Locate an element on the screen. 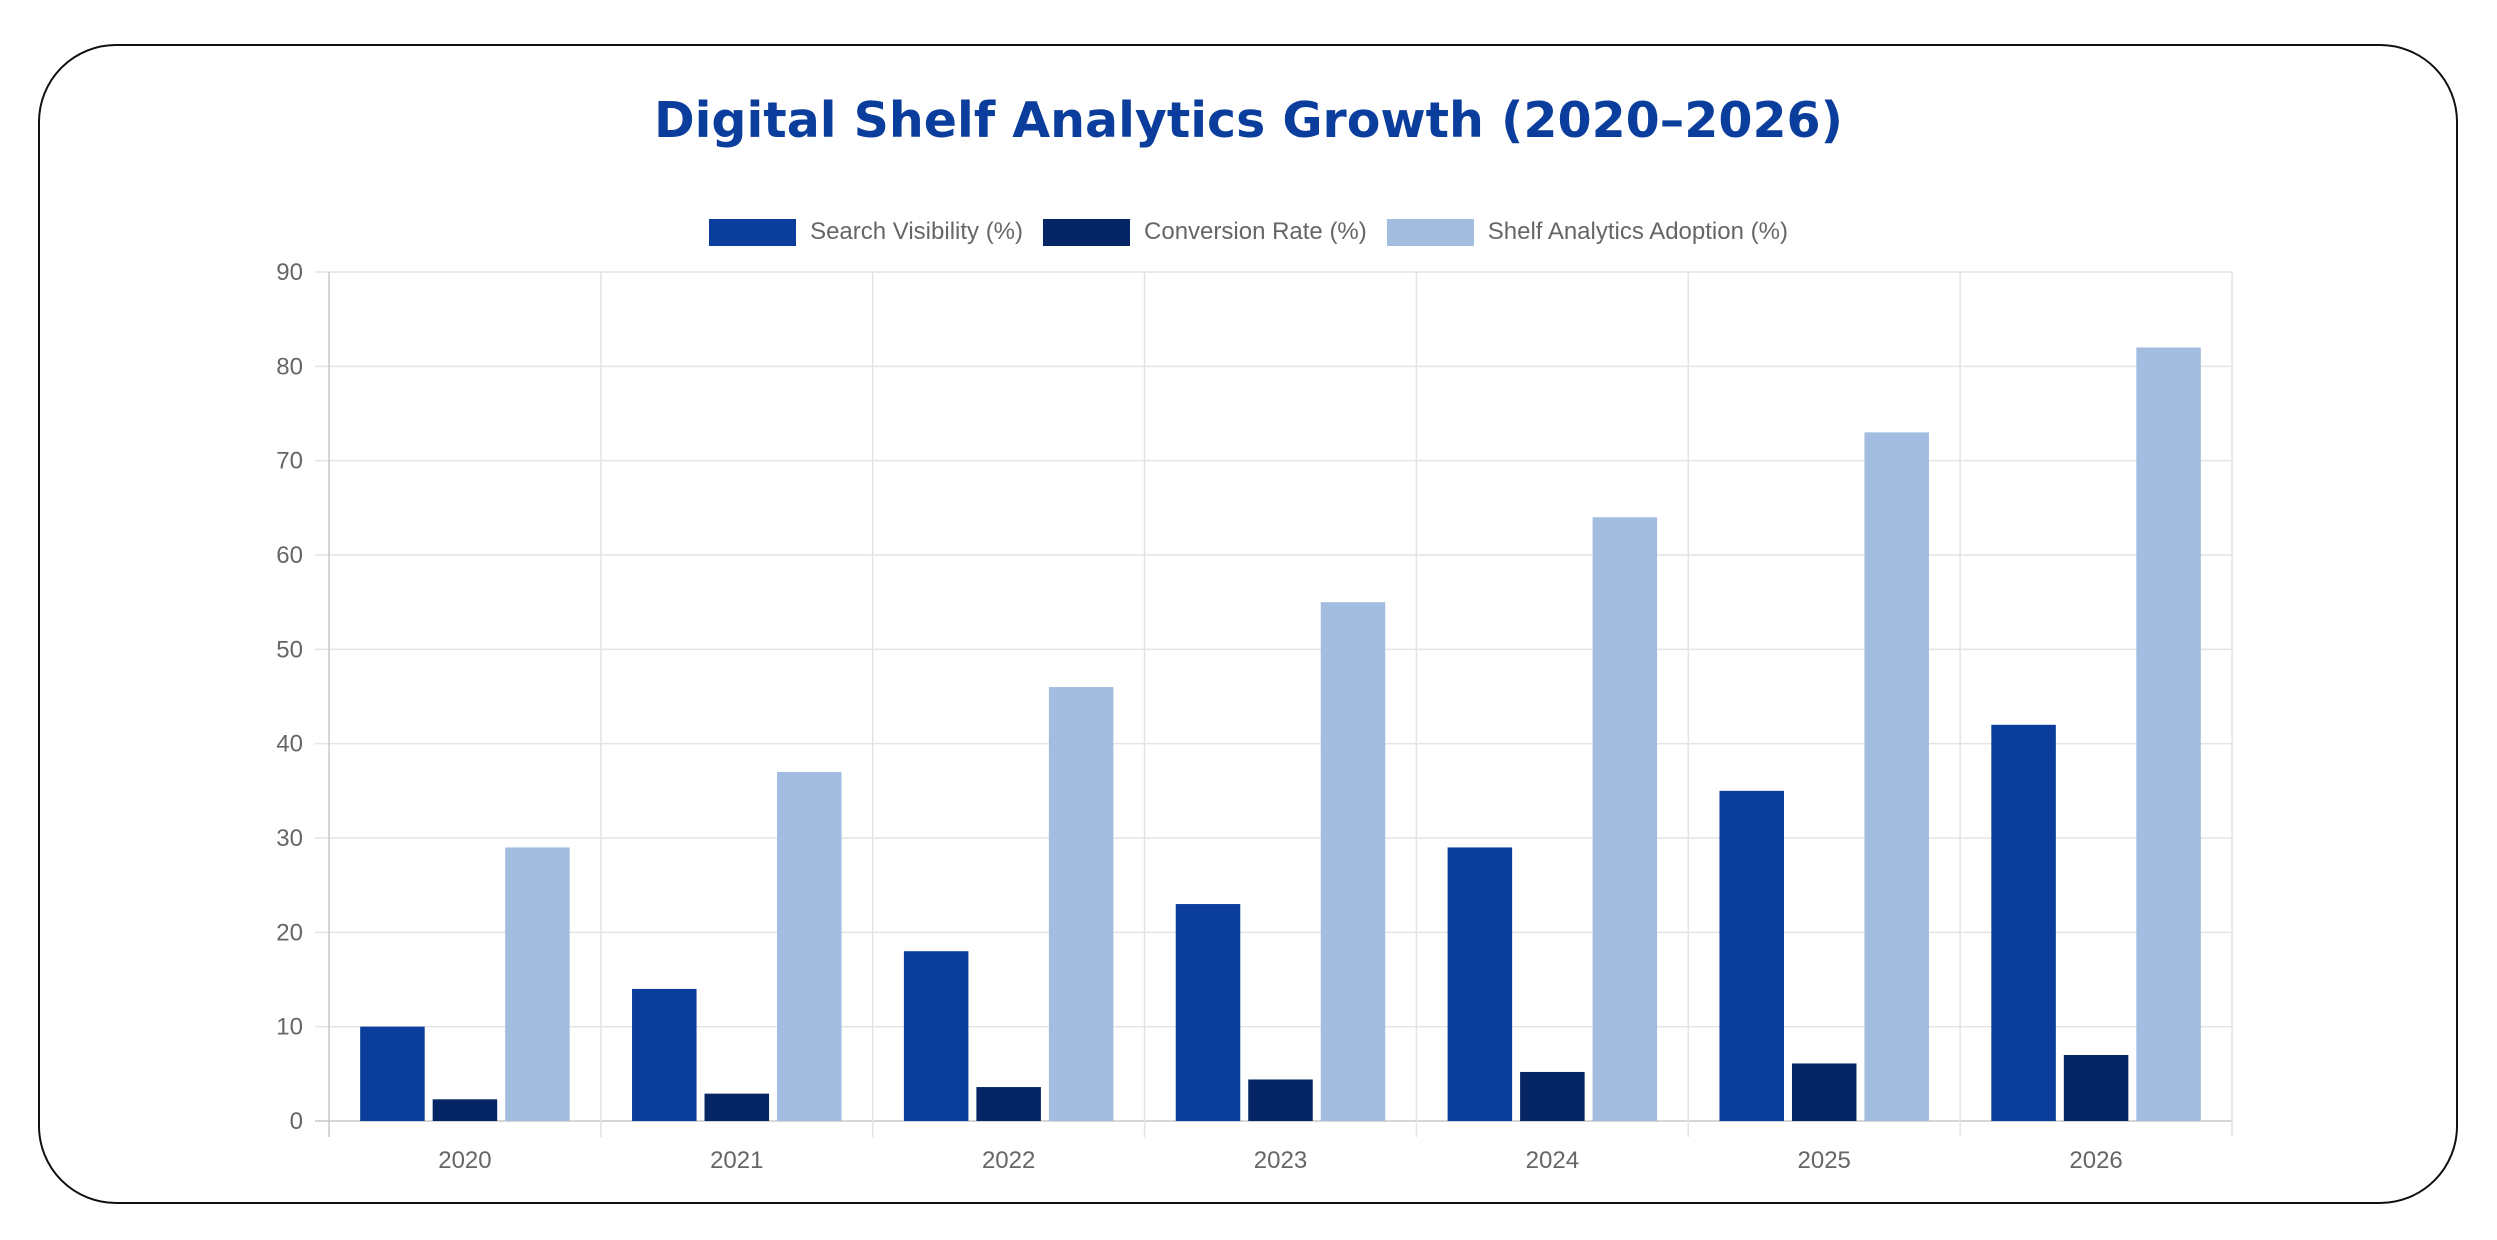 The width and height of the screenshot is (2497, 1240). y-tick-label: 90 is located at coordinates (289, 272).